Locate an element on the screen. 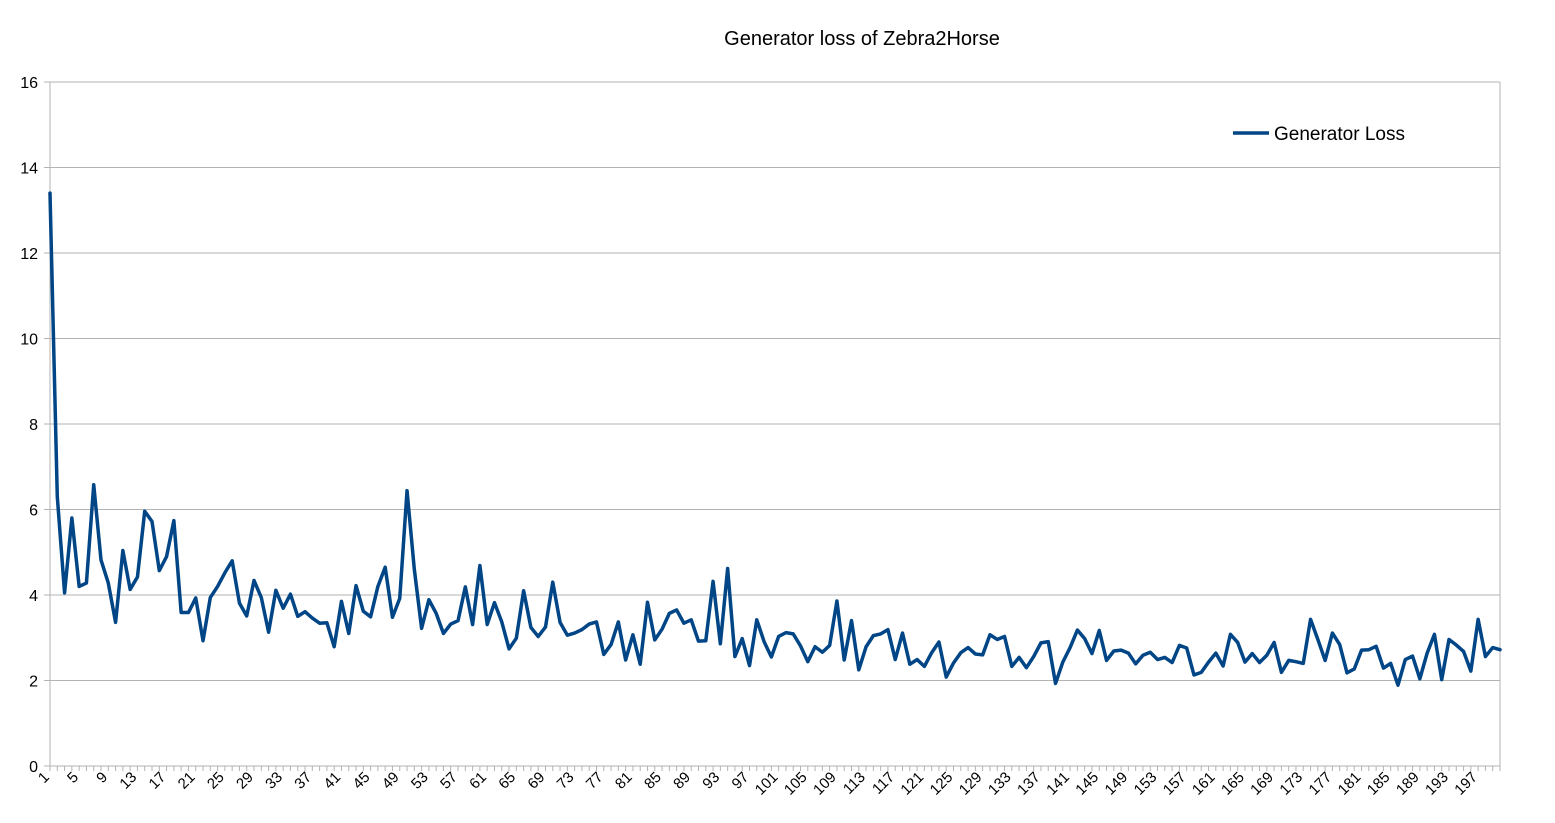 The image size is (1555, 823). y-axis-tick-labels: 0 2 4 6 8 10 12 14 16 is located at coordinates (29, 425).